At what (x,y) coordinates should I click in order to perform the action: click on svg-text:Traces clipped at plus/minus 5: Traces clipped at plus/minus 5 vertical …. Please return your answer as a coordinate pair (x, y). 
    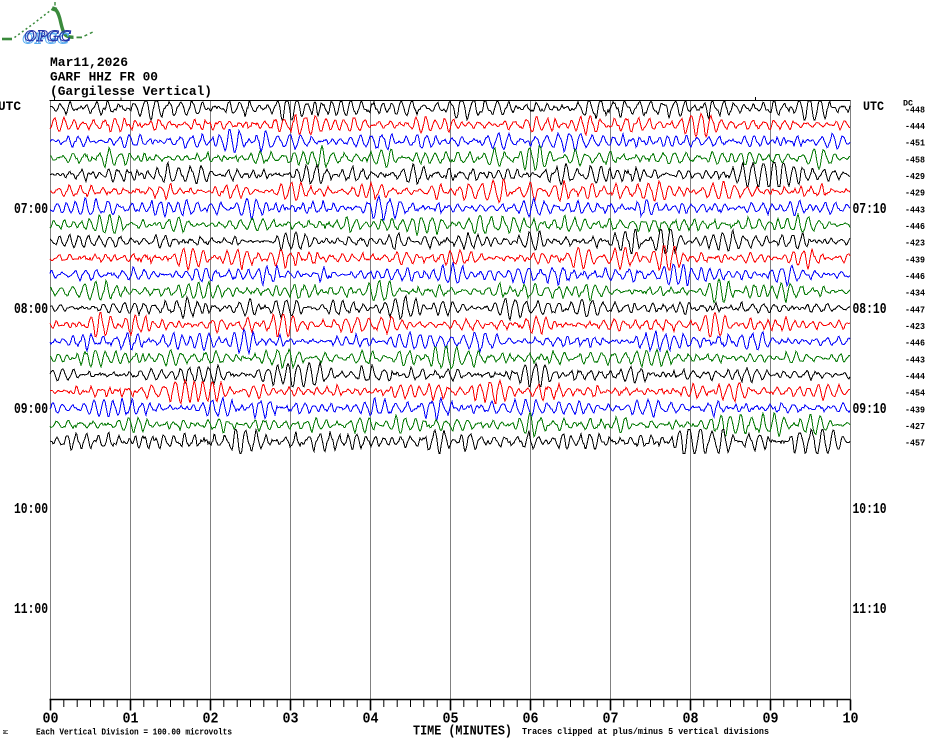
    Looking at the image, I should click on (645, 732).